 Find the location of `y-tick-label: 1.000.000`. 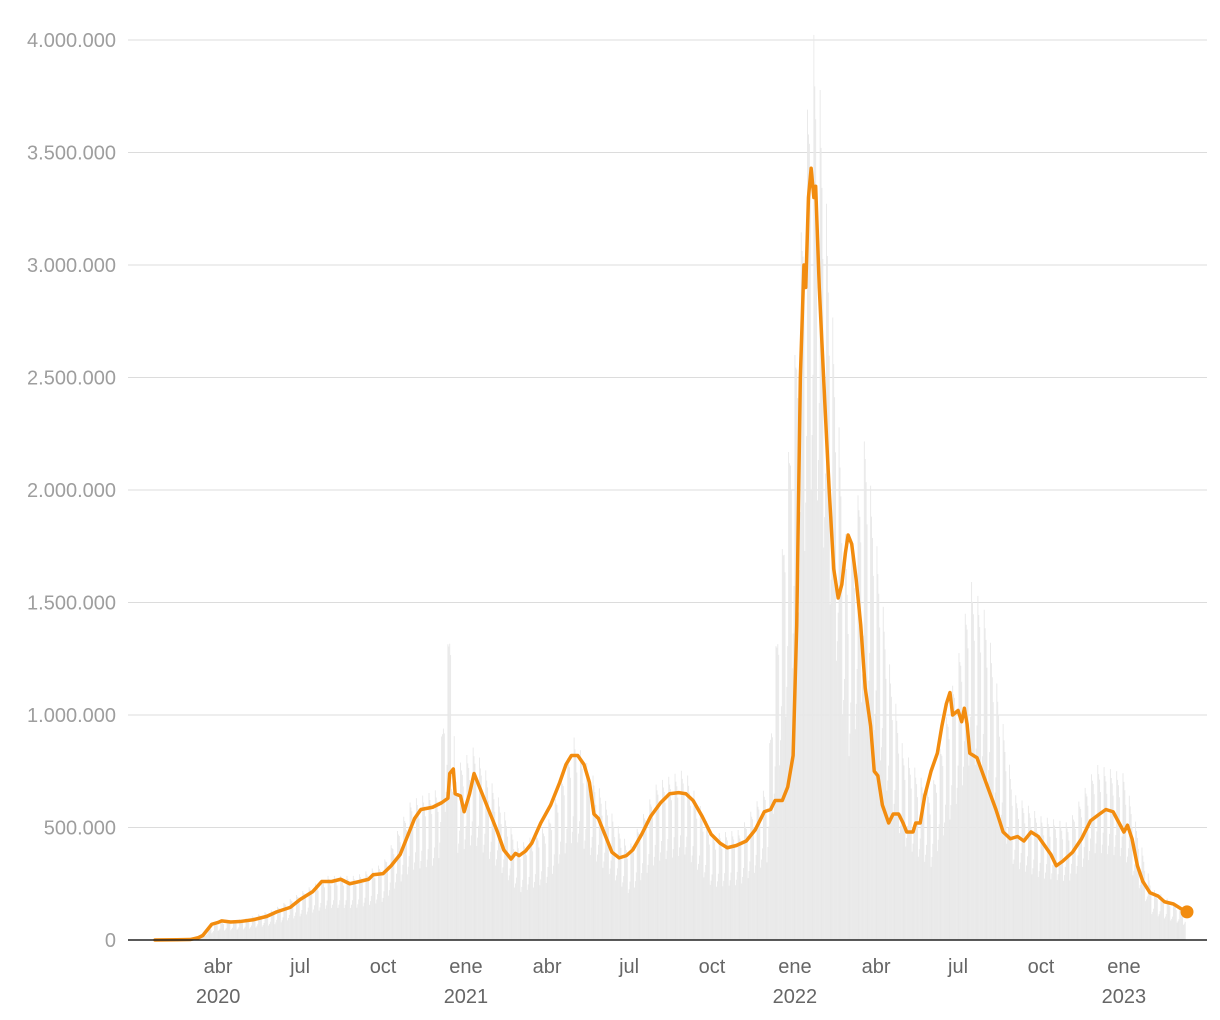

y-tick-label: 1.000.000 is located at coordinates (71, 716).